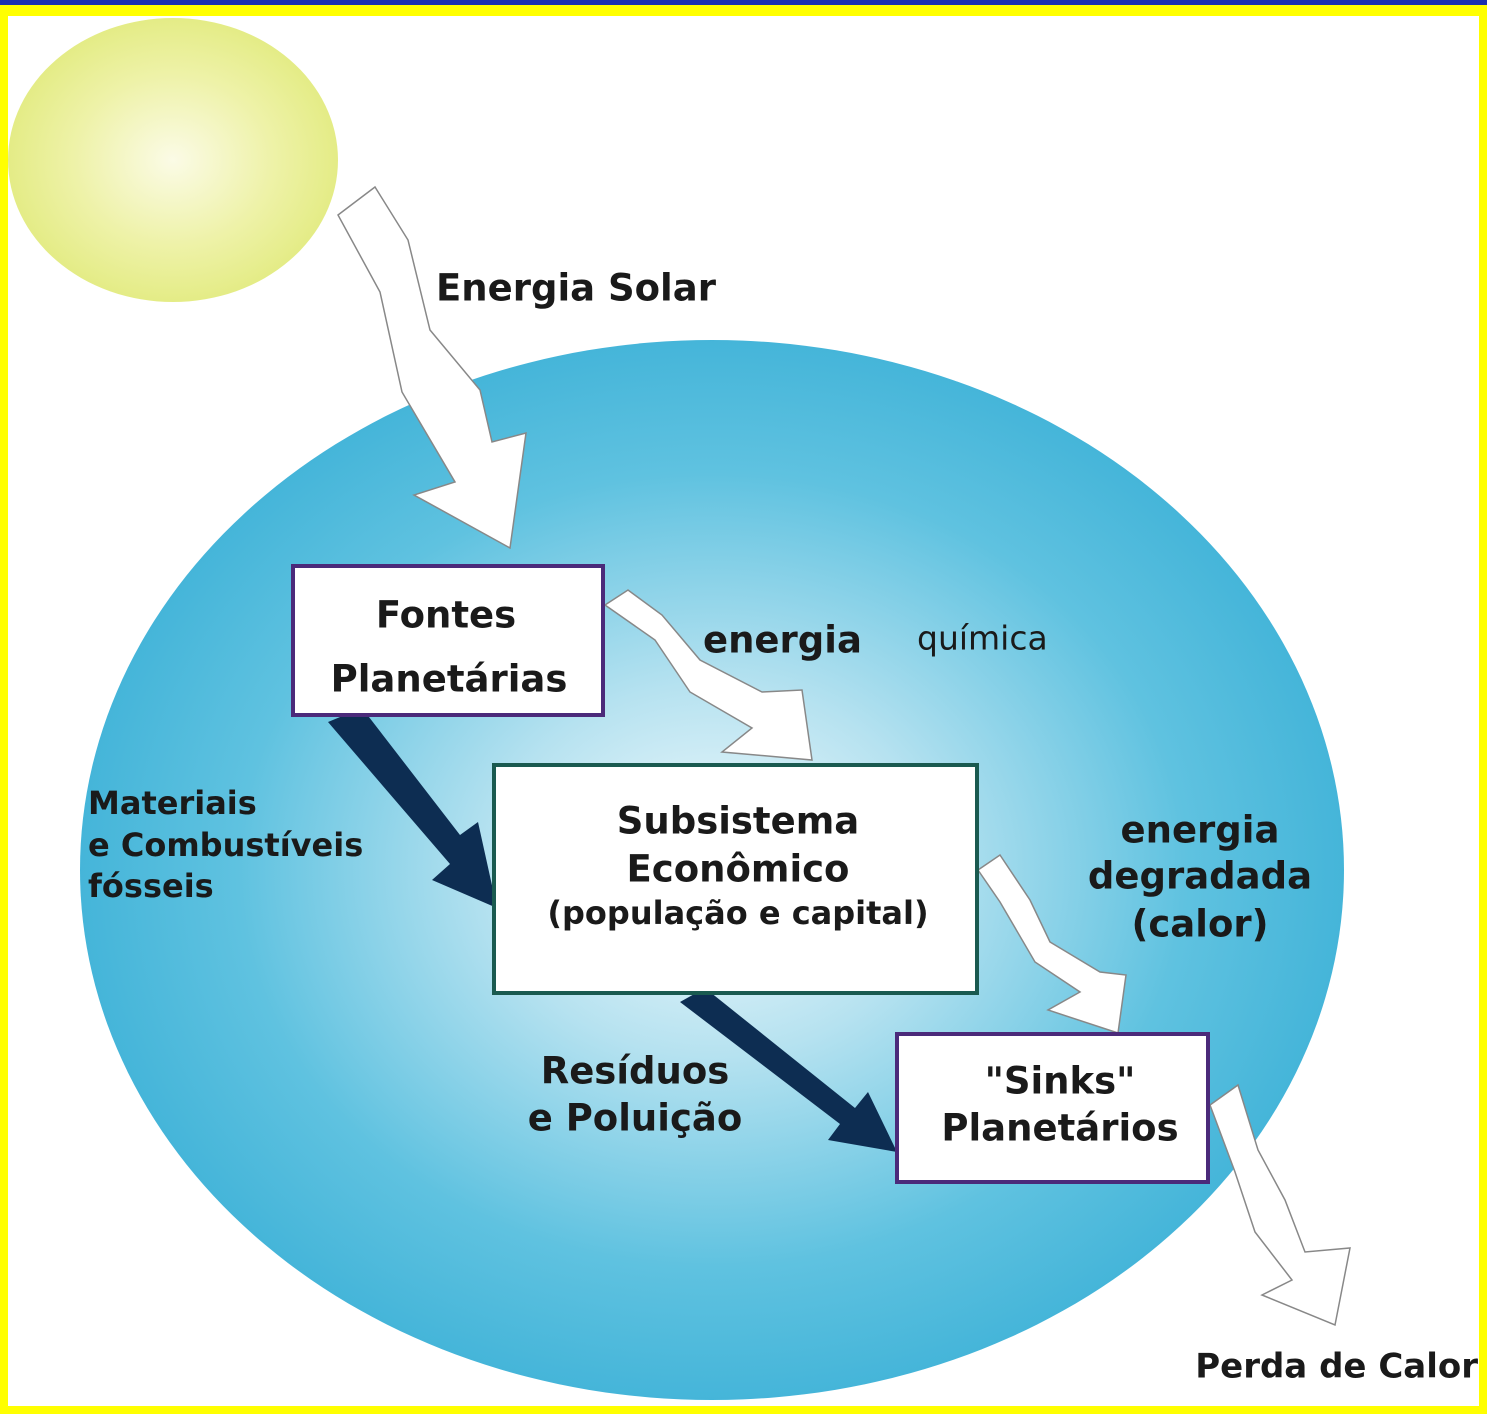 Image resolution: width=1487 pixels, height=1414 pixels. Describe the element at coordinates (151, 886) in the screenshot. I see `flow-label: fósseis` at that location.